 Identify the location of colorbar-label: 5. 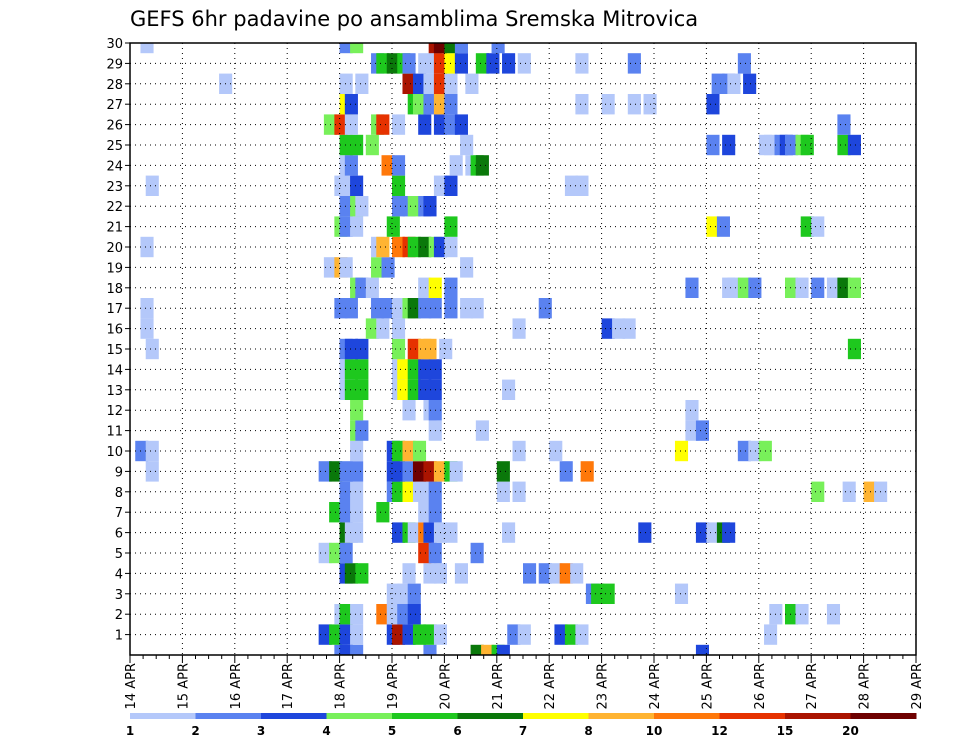
(392, 731).